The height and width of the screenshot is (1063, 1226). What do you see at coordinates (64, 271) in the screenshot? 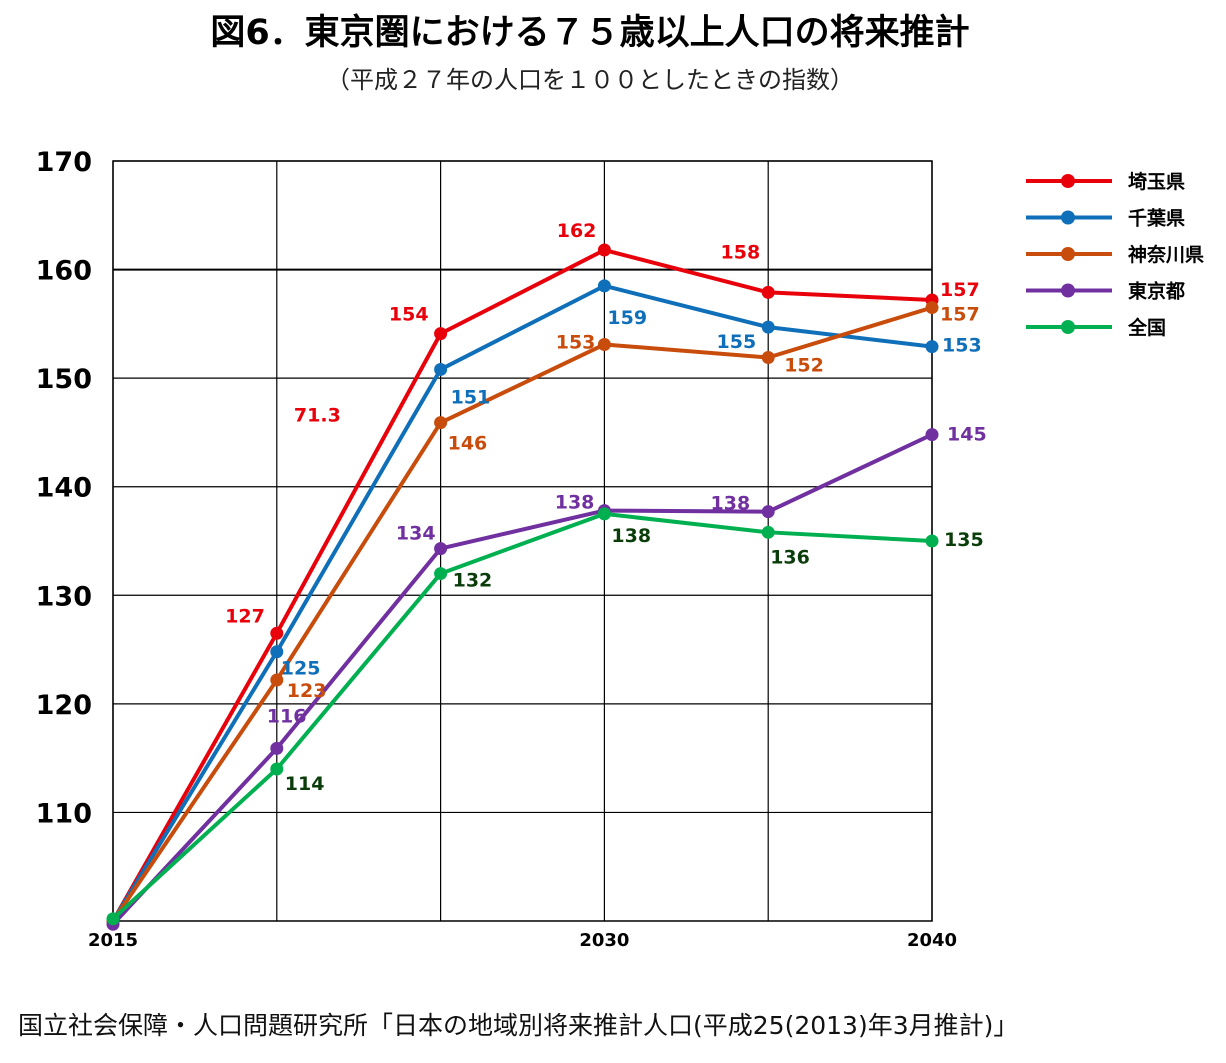
I see `y-tick-label: 160` at bounding box center [64, 271].